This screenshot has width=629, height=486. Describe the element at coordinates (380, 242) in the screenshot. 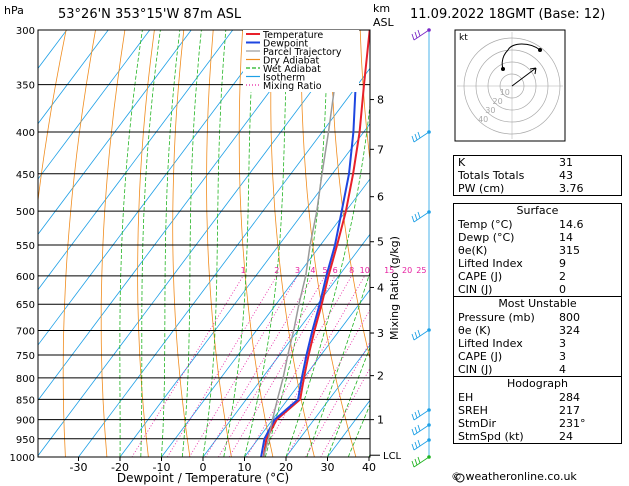

I see `km-tick-label: 5` at that location.